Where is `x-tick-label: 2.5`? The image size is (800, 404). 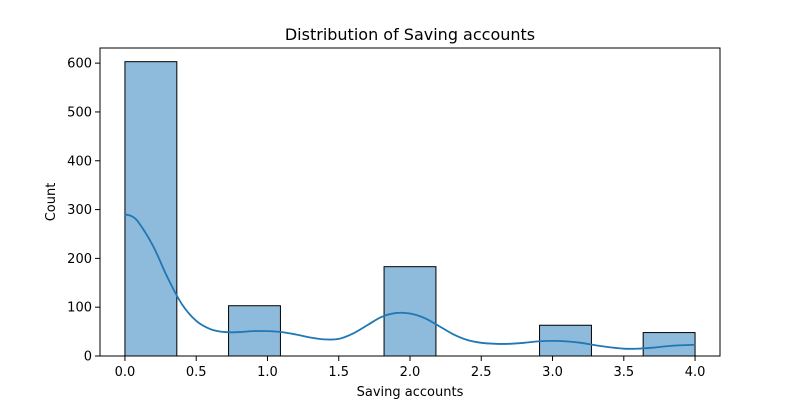 x-tick-label: 2.5 is located at coordinates (481, 372).